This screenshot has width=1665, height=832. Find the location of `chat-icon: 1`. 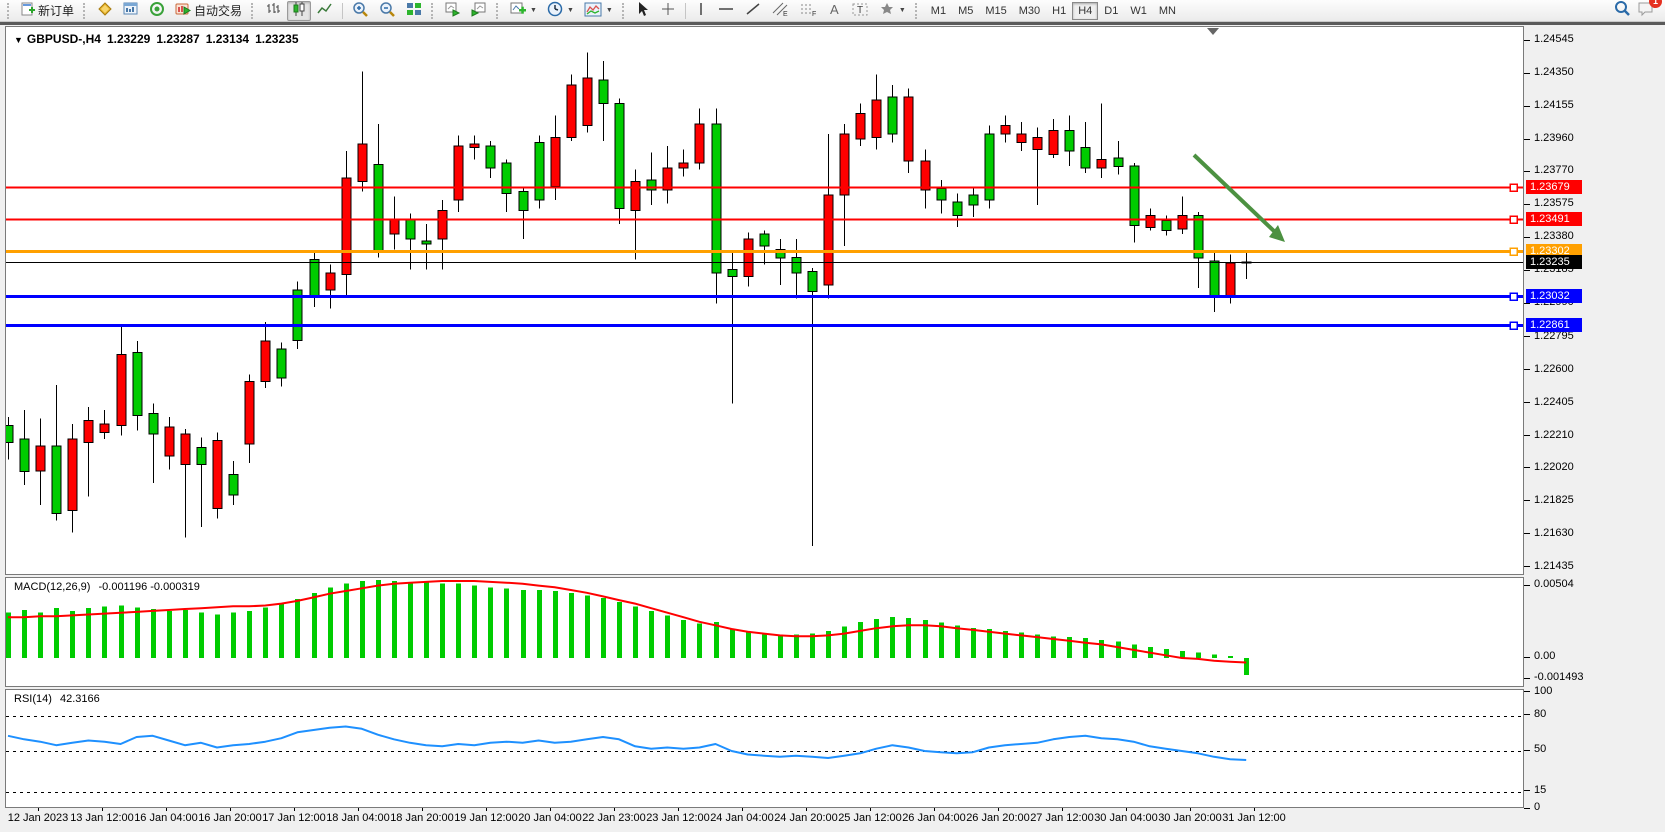

chat-icon: 1 is located at coordinates (1649, 11).